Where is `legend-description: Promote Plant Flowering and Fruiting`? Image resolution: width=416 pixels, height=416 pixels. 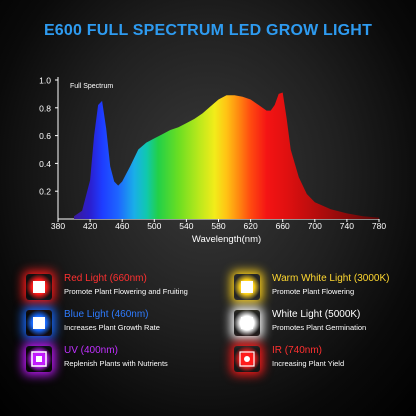 legend-description: Promote Plant Flowering and Fruiting is located at coordinates (126, 291).